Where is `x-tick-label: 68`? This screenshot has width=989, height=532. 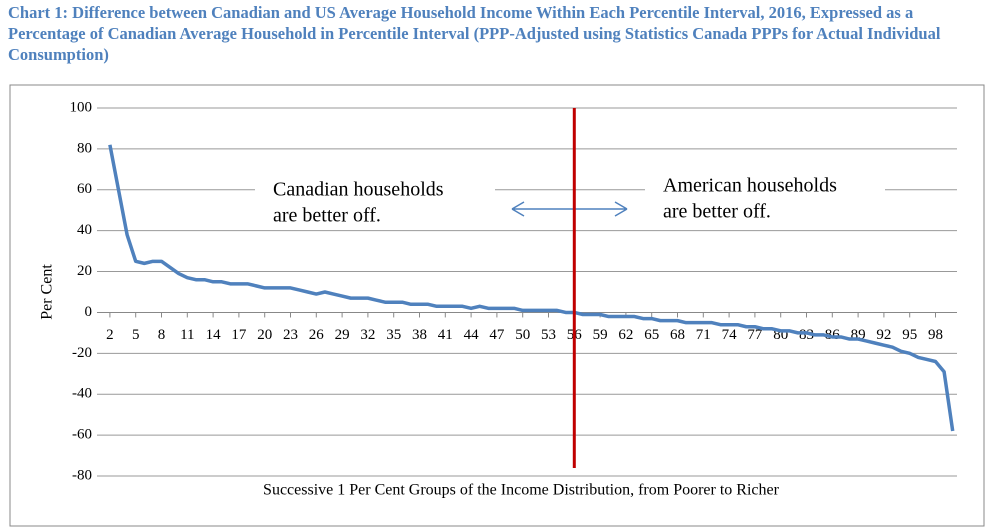 x-tick-label: 68 is located at coordinates (677, 335).